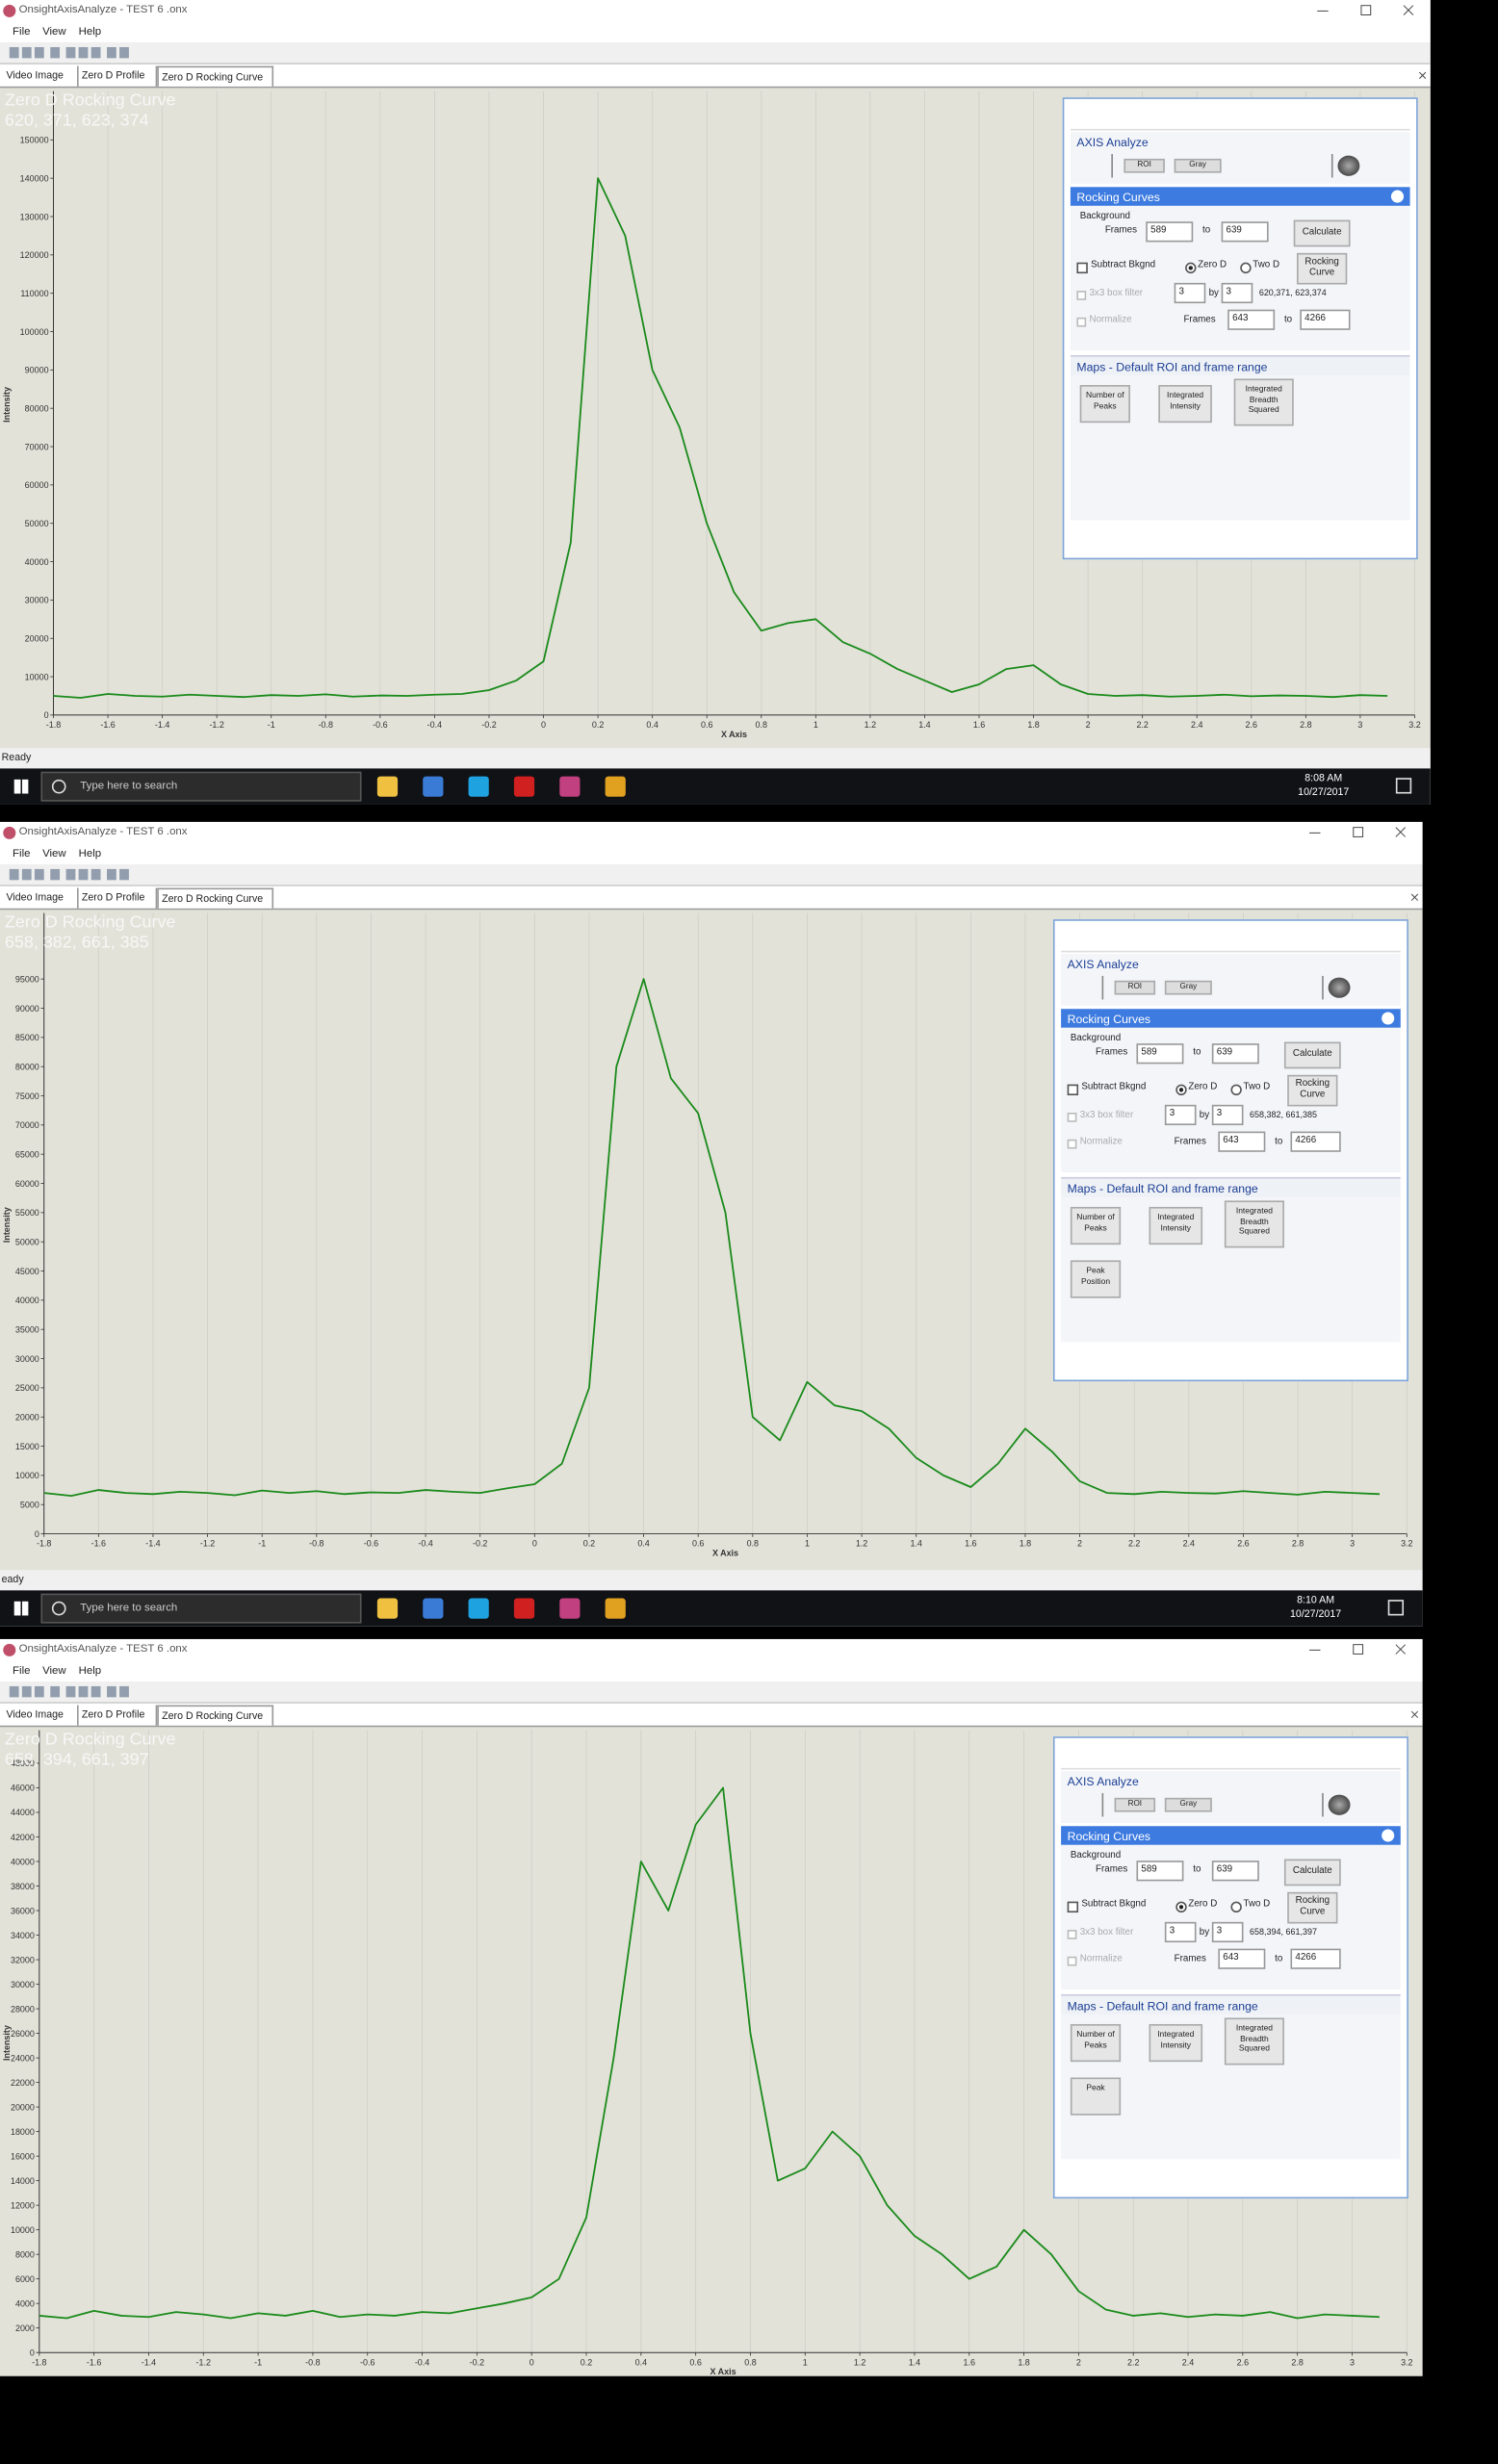  Describe the element at coordinates (258, 2362) in the screenshot. I see `x-tick-label: -1` at that location.